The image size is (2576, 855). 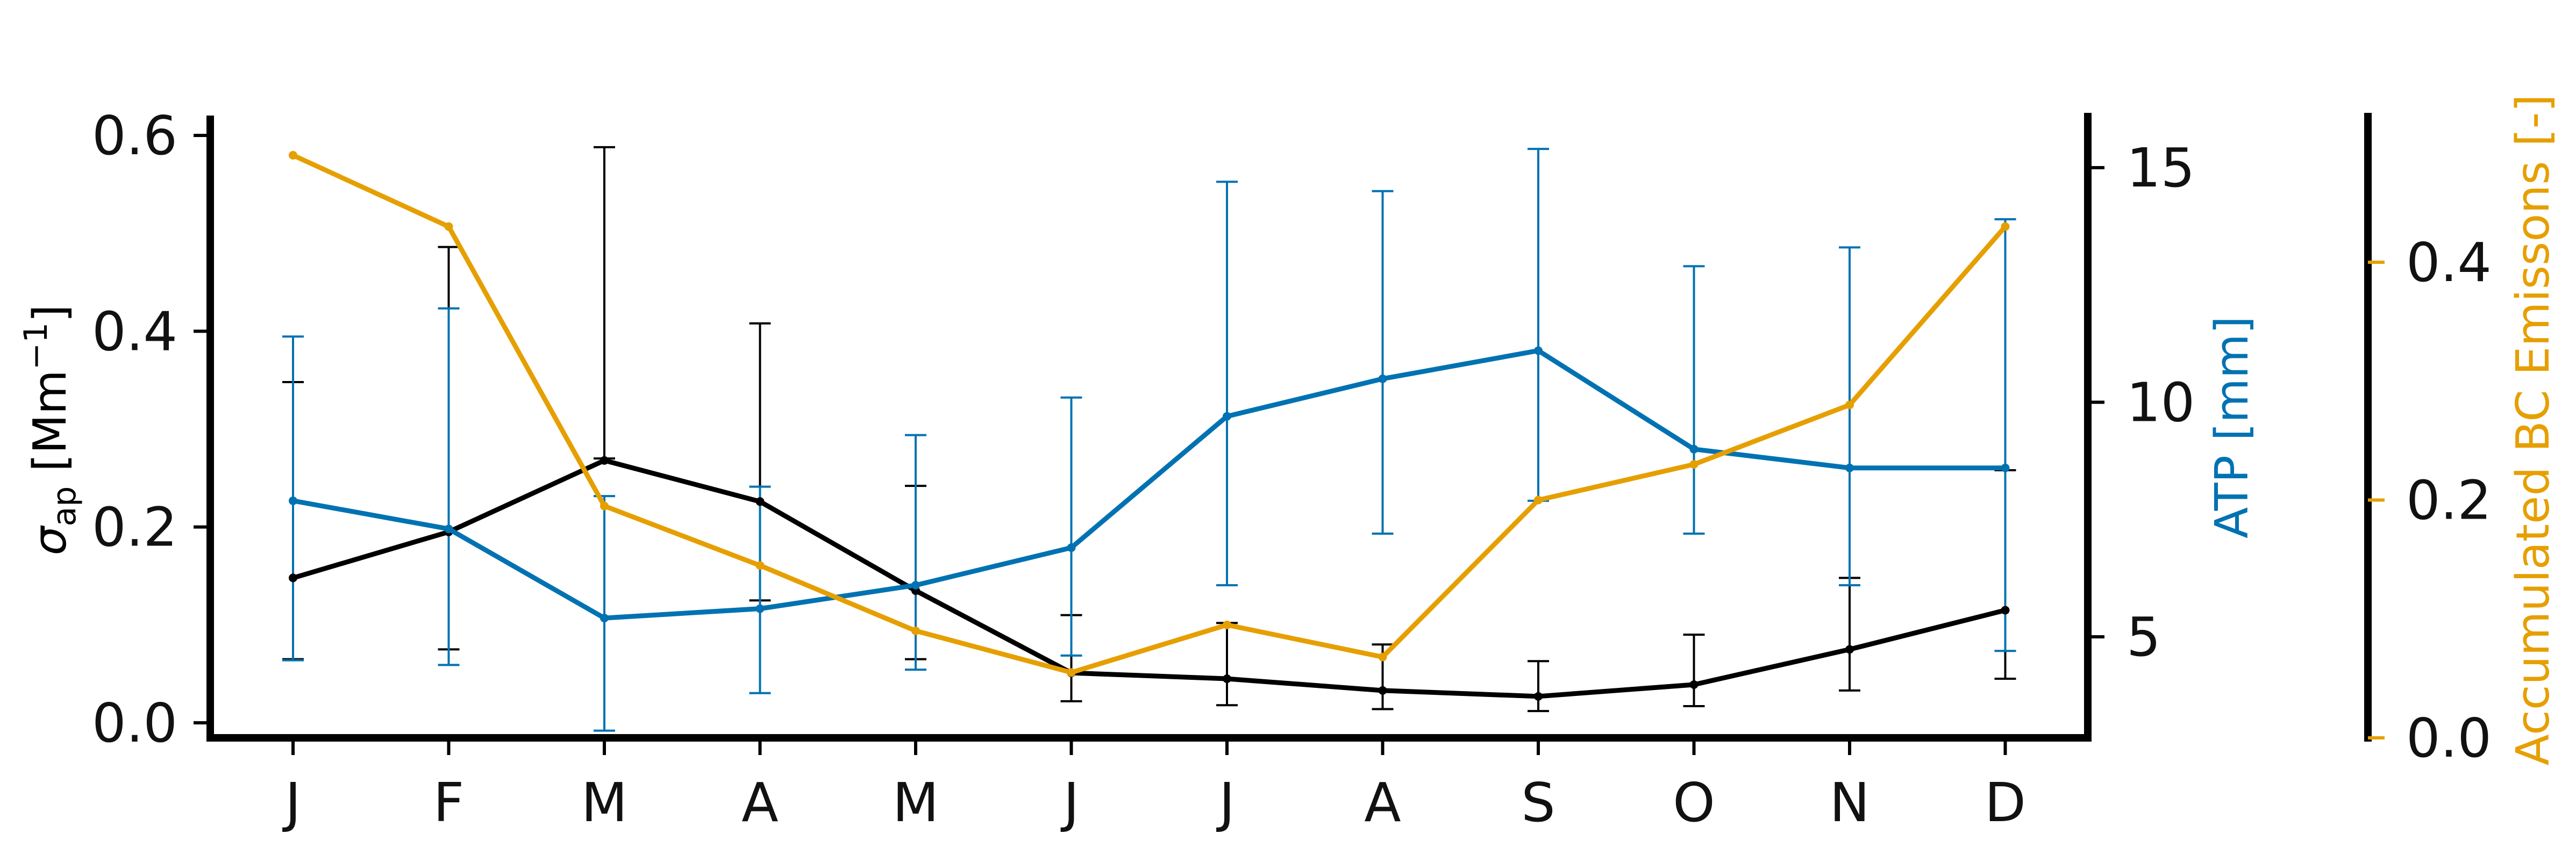 I want to click on right-axis-ticks: 5 10 15, so click(x=2141, y=402).